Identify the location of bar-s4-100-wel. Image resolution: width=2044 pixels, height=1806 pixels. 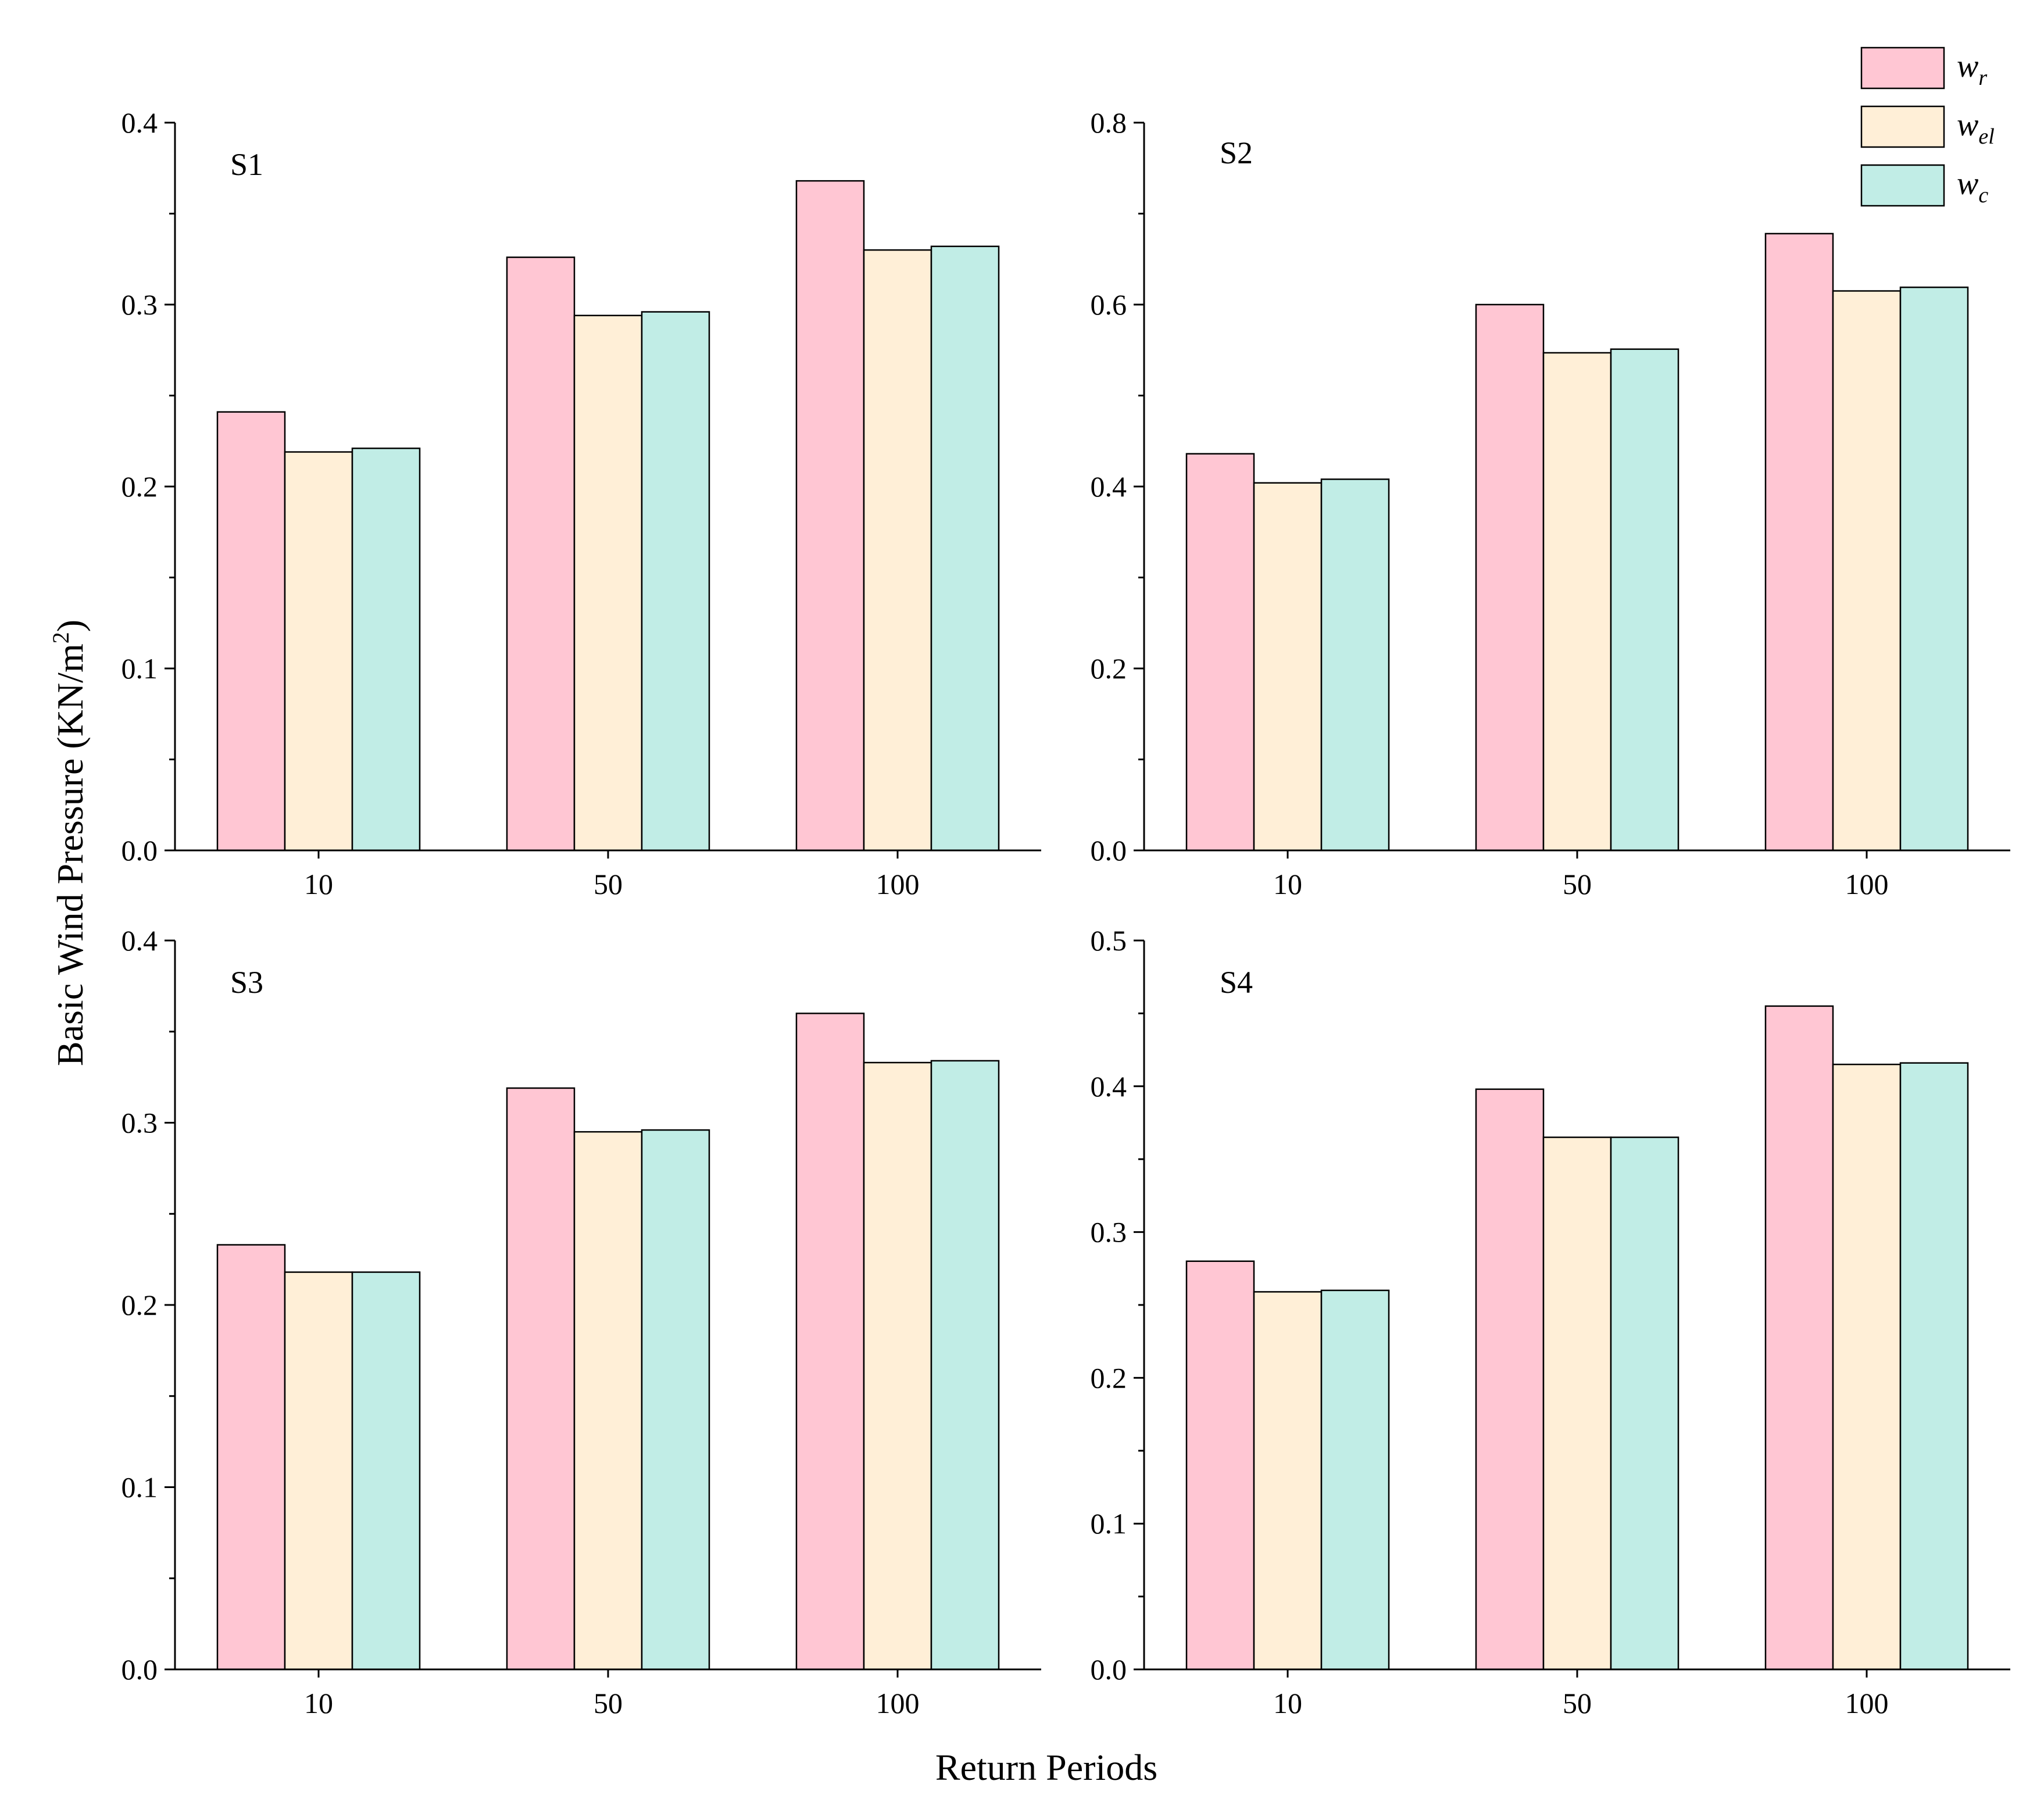
(1867, 1367).